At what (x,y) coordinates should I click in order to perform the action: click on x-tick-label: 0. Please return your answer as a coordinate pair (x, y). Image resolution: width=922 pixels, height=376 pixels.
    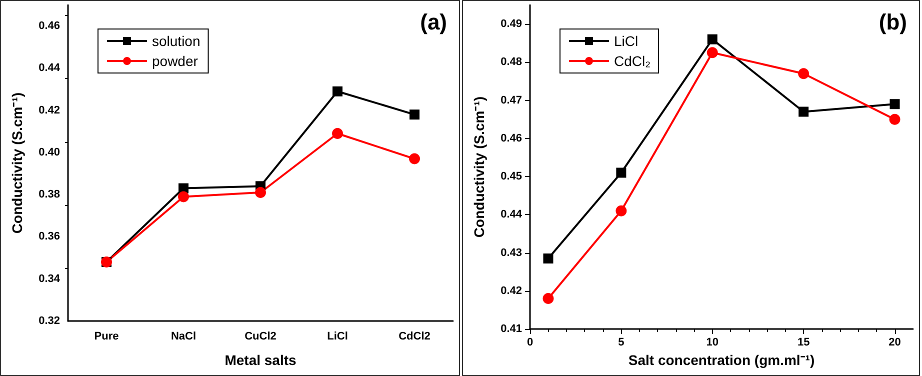
    Looking at the image, I should click on (530, 342).